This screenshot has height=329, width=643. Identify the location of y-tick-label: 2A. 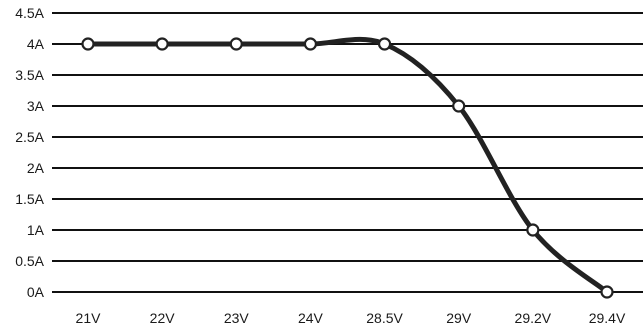
(36, 168).